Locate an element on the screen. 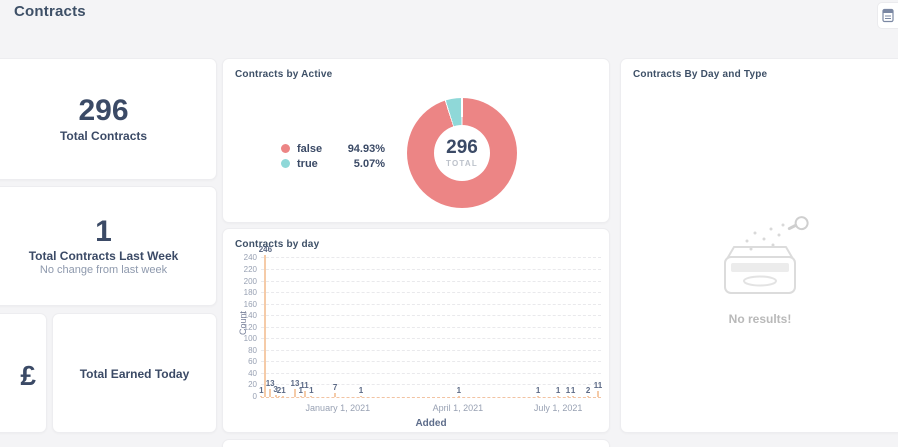 The height and width of the screenshot is (447, 898). last-week-value: 1 is located at coordinates (103, 231).